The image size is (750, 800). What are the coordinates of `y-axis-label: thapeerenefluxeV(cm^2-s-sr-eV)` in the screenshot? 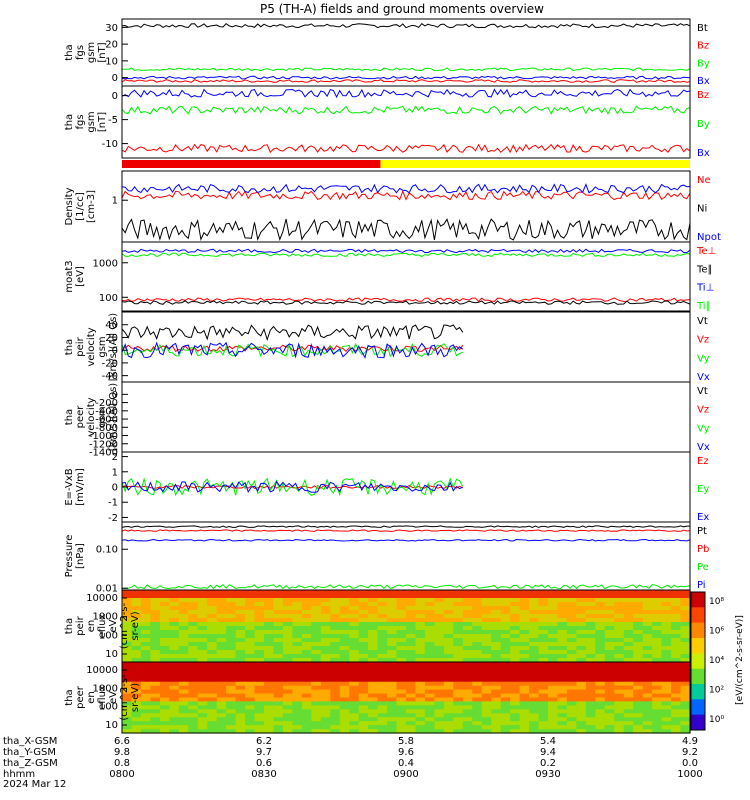 It's located at (102, 697).